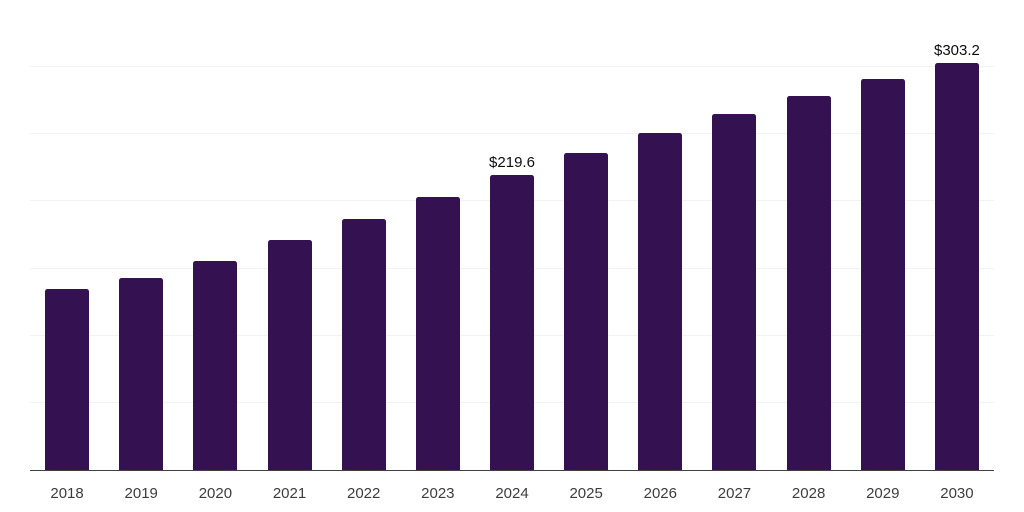 The height and width of the screenshot is (512, 1024). What do you see at coordinates (363, 344) in the screenshot?
I see `bar-2022` at bounding box center [363, 344].